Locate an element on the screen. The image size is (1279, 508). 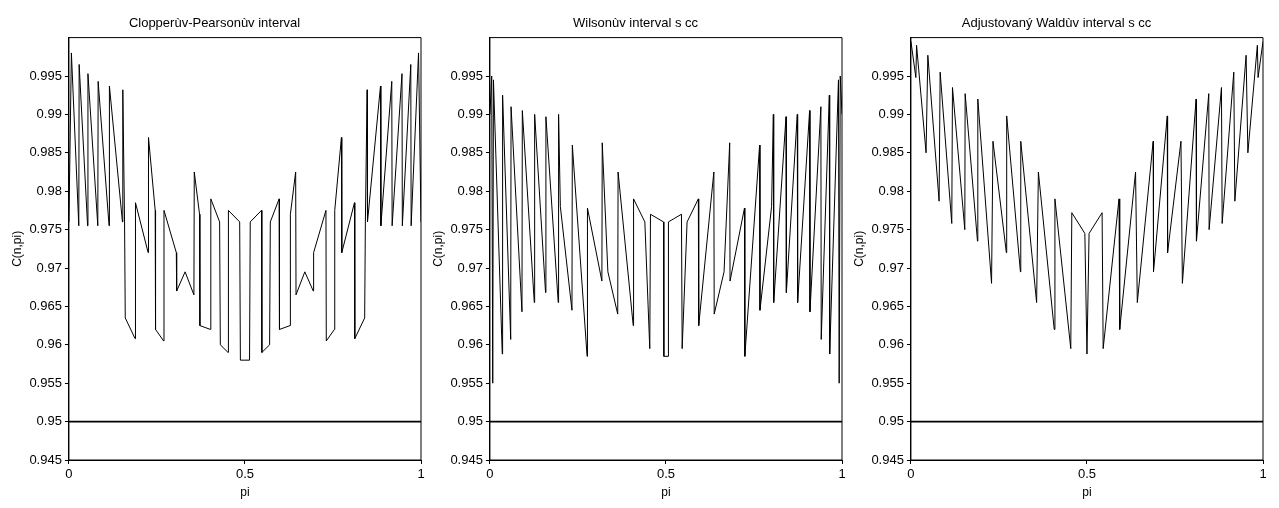
chart-title: Adjustovaný Waldùv interval s cc is located at coordinates (1056, 23).